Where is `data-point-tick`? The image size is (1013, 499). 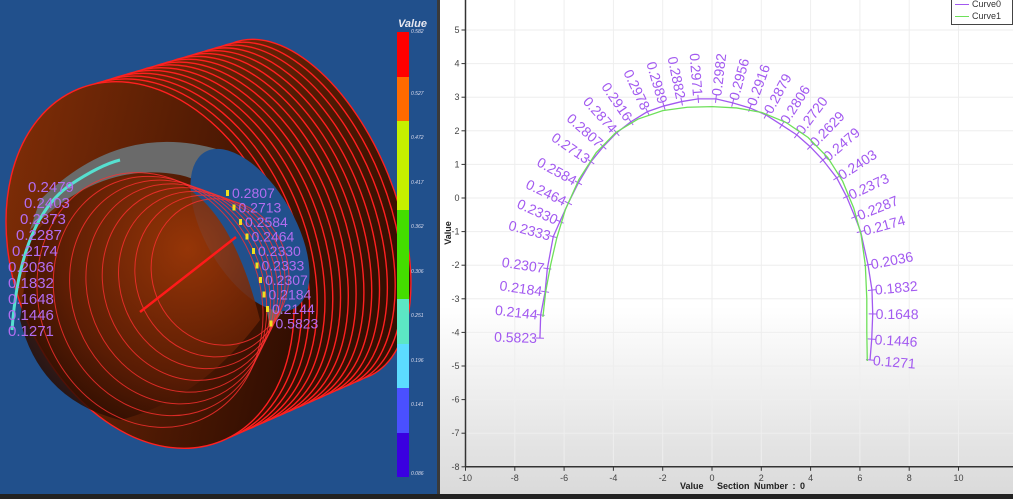 data-point-tick is located at coordinates (698, 99).